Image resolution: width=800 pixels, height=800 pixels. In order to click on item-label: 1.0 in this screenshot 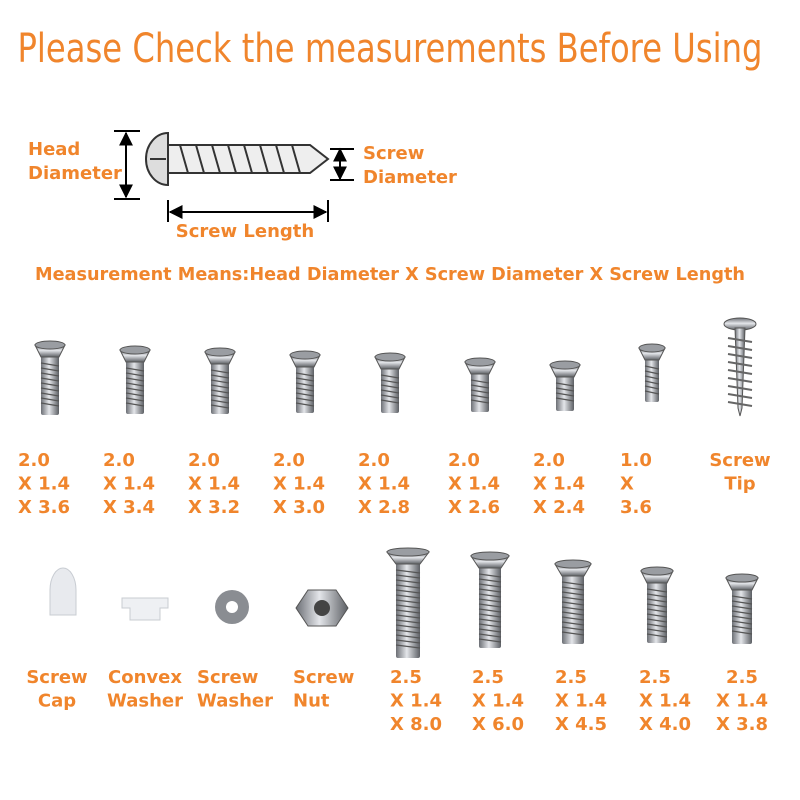, I will do `click(636, 460)`.